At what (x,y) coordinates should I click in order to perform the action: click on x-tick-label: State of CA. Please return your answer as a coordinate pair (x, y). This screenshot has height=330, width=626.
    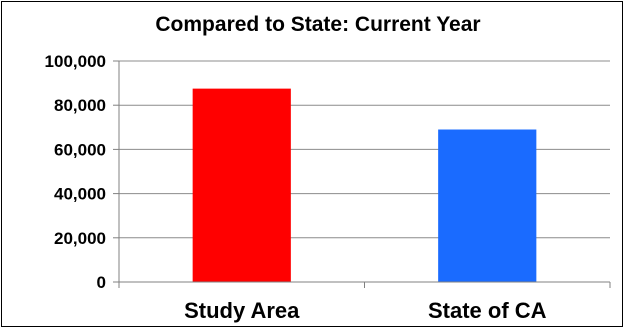
    Looking at the image, I should click on (487, 310).